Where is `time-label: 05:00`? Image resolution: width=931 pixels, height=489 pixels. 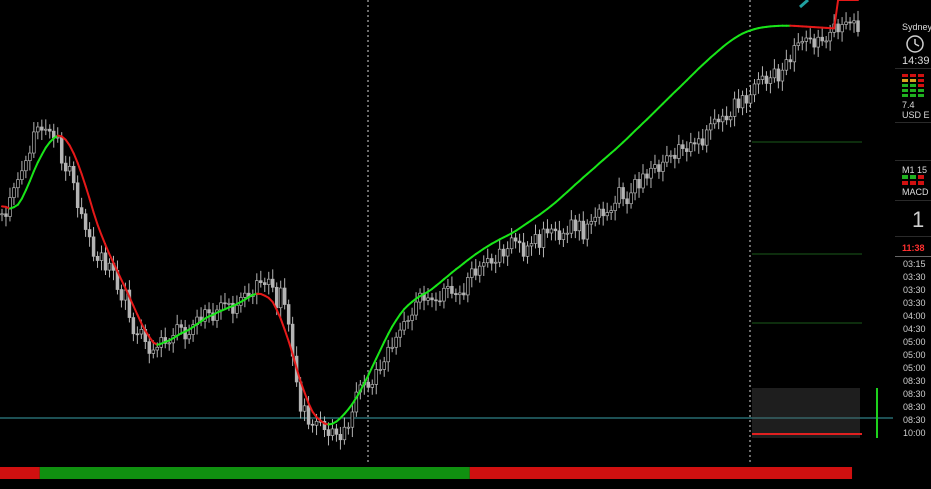
time-label: 05:00 is located at coordinates (914, 368).